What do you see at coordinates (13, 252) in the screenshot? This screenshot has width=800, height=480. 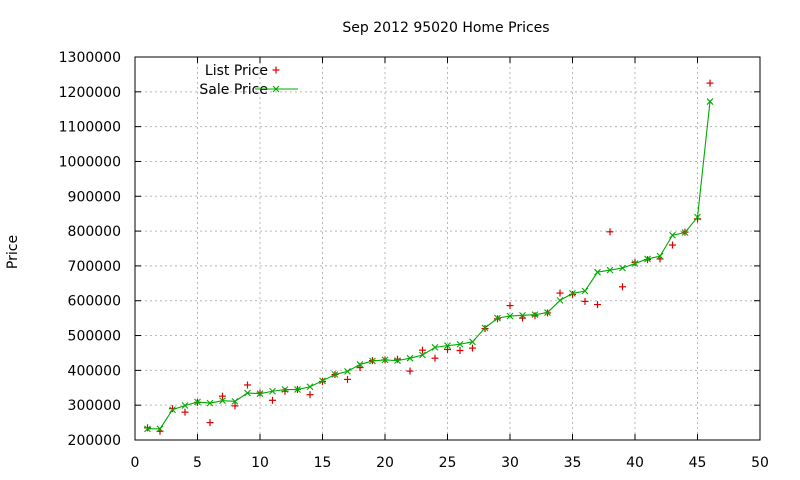 I see `y-axis-label: Price` at bounding box center [13, 252].